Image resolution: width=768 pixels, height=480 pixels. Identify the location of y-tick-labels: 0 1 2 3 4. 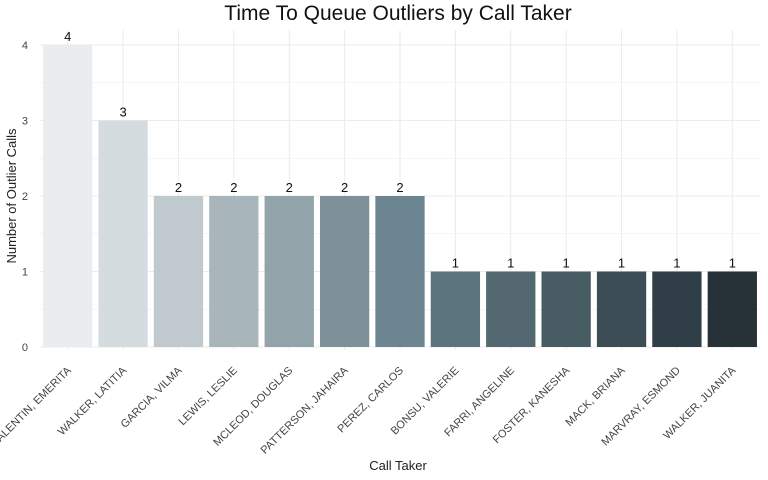
(25, 197).